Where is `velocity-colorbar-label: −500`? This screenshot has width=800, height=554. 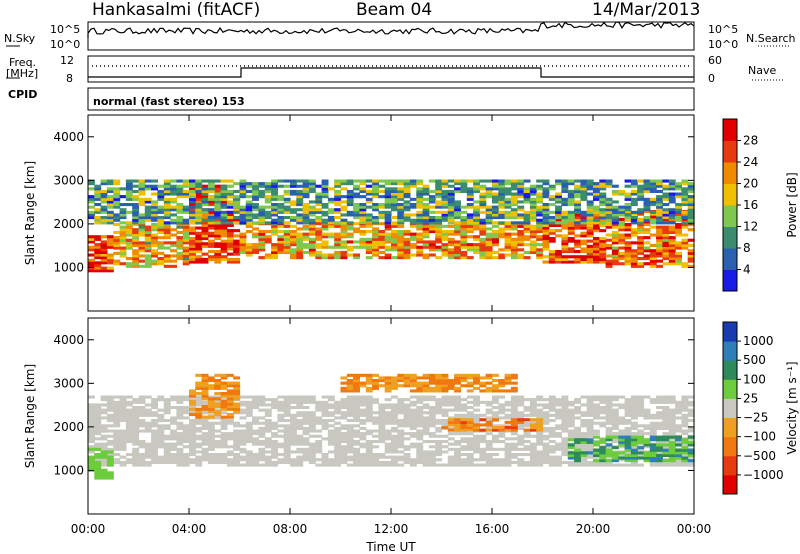
velocity-colorbar-label: −500 is located at coordinates (759, 456).